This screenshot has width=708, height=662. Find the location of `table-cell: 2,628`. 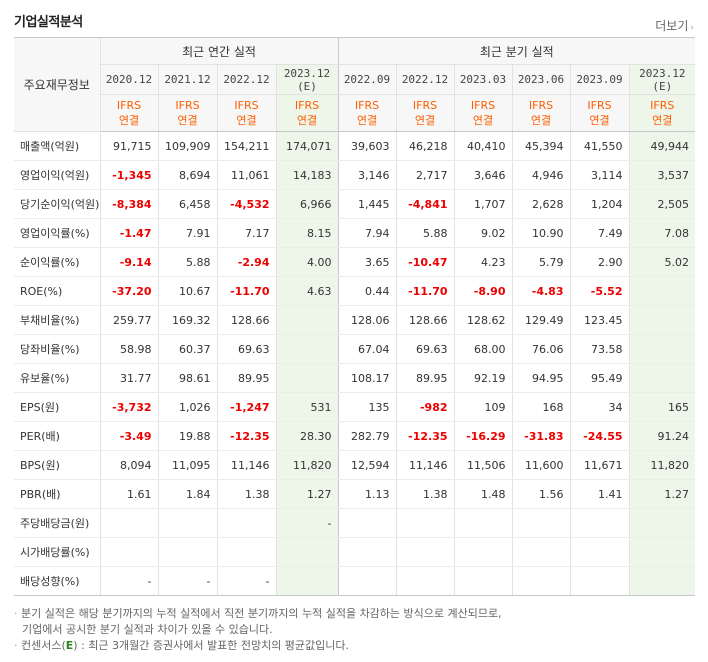

table-cell: 2,628 is located at coordinates (540, 204).